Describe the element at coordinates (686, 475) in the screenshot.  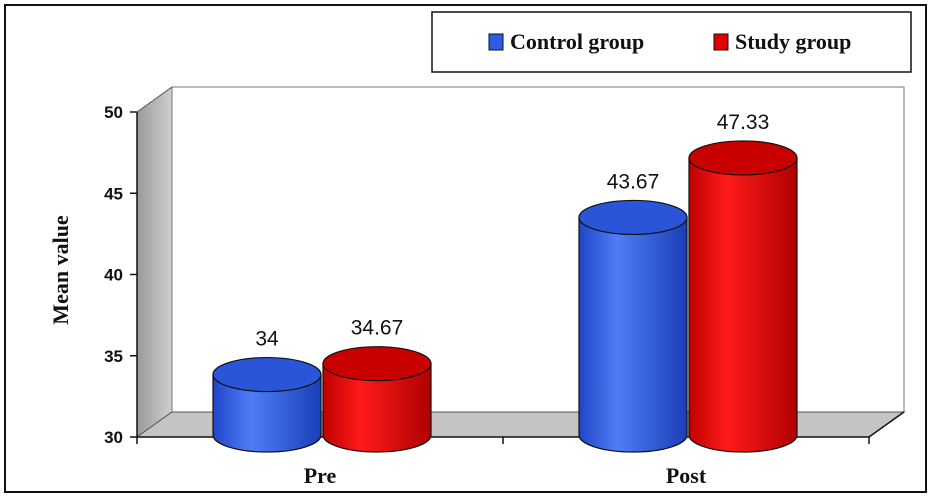
I see `x-category-label: Post` at that location.